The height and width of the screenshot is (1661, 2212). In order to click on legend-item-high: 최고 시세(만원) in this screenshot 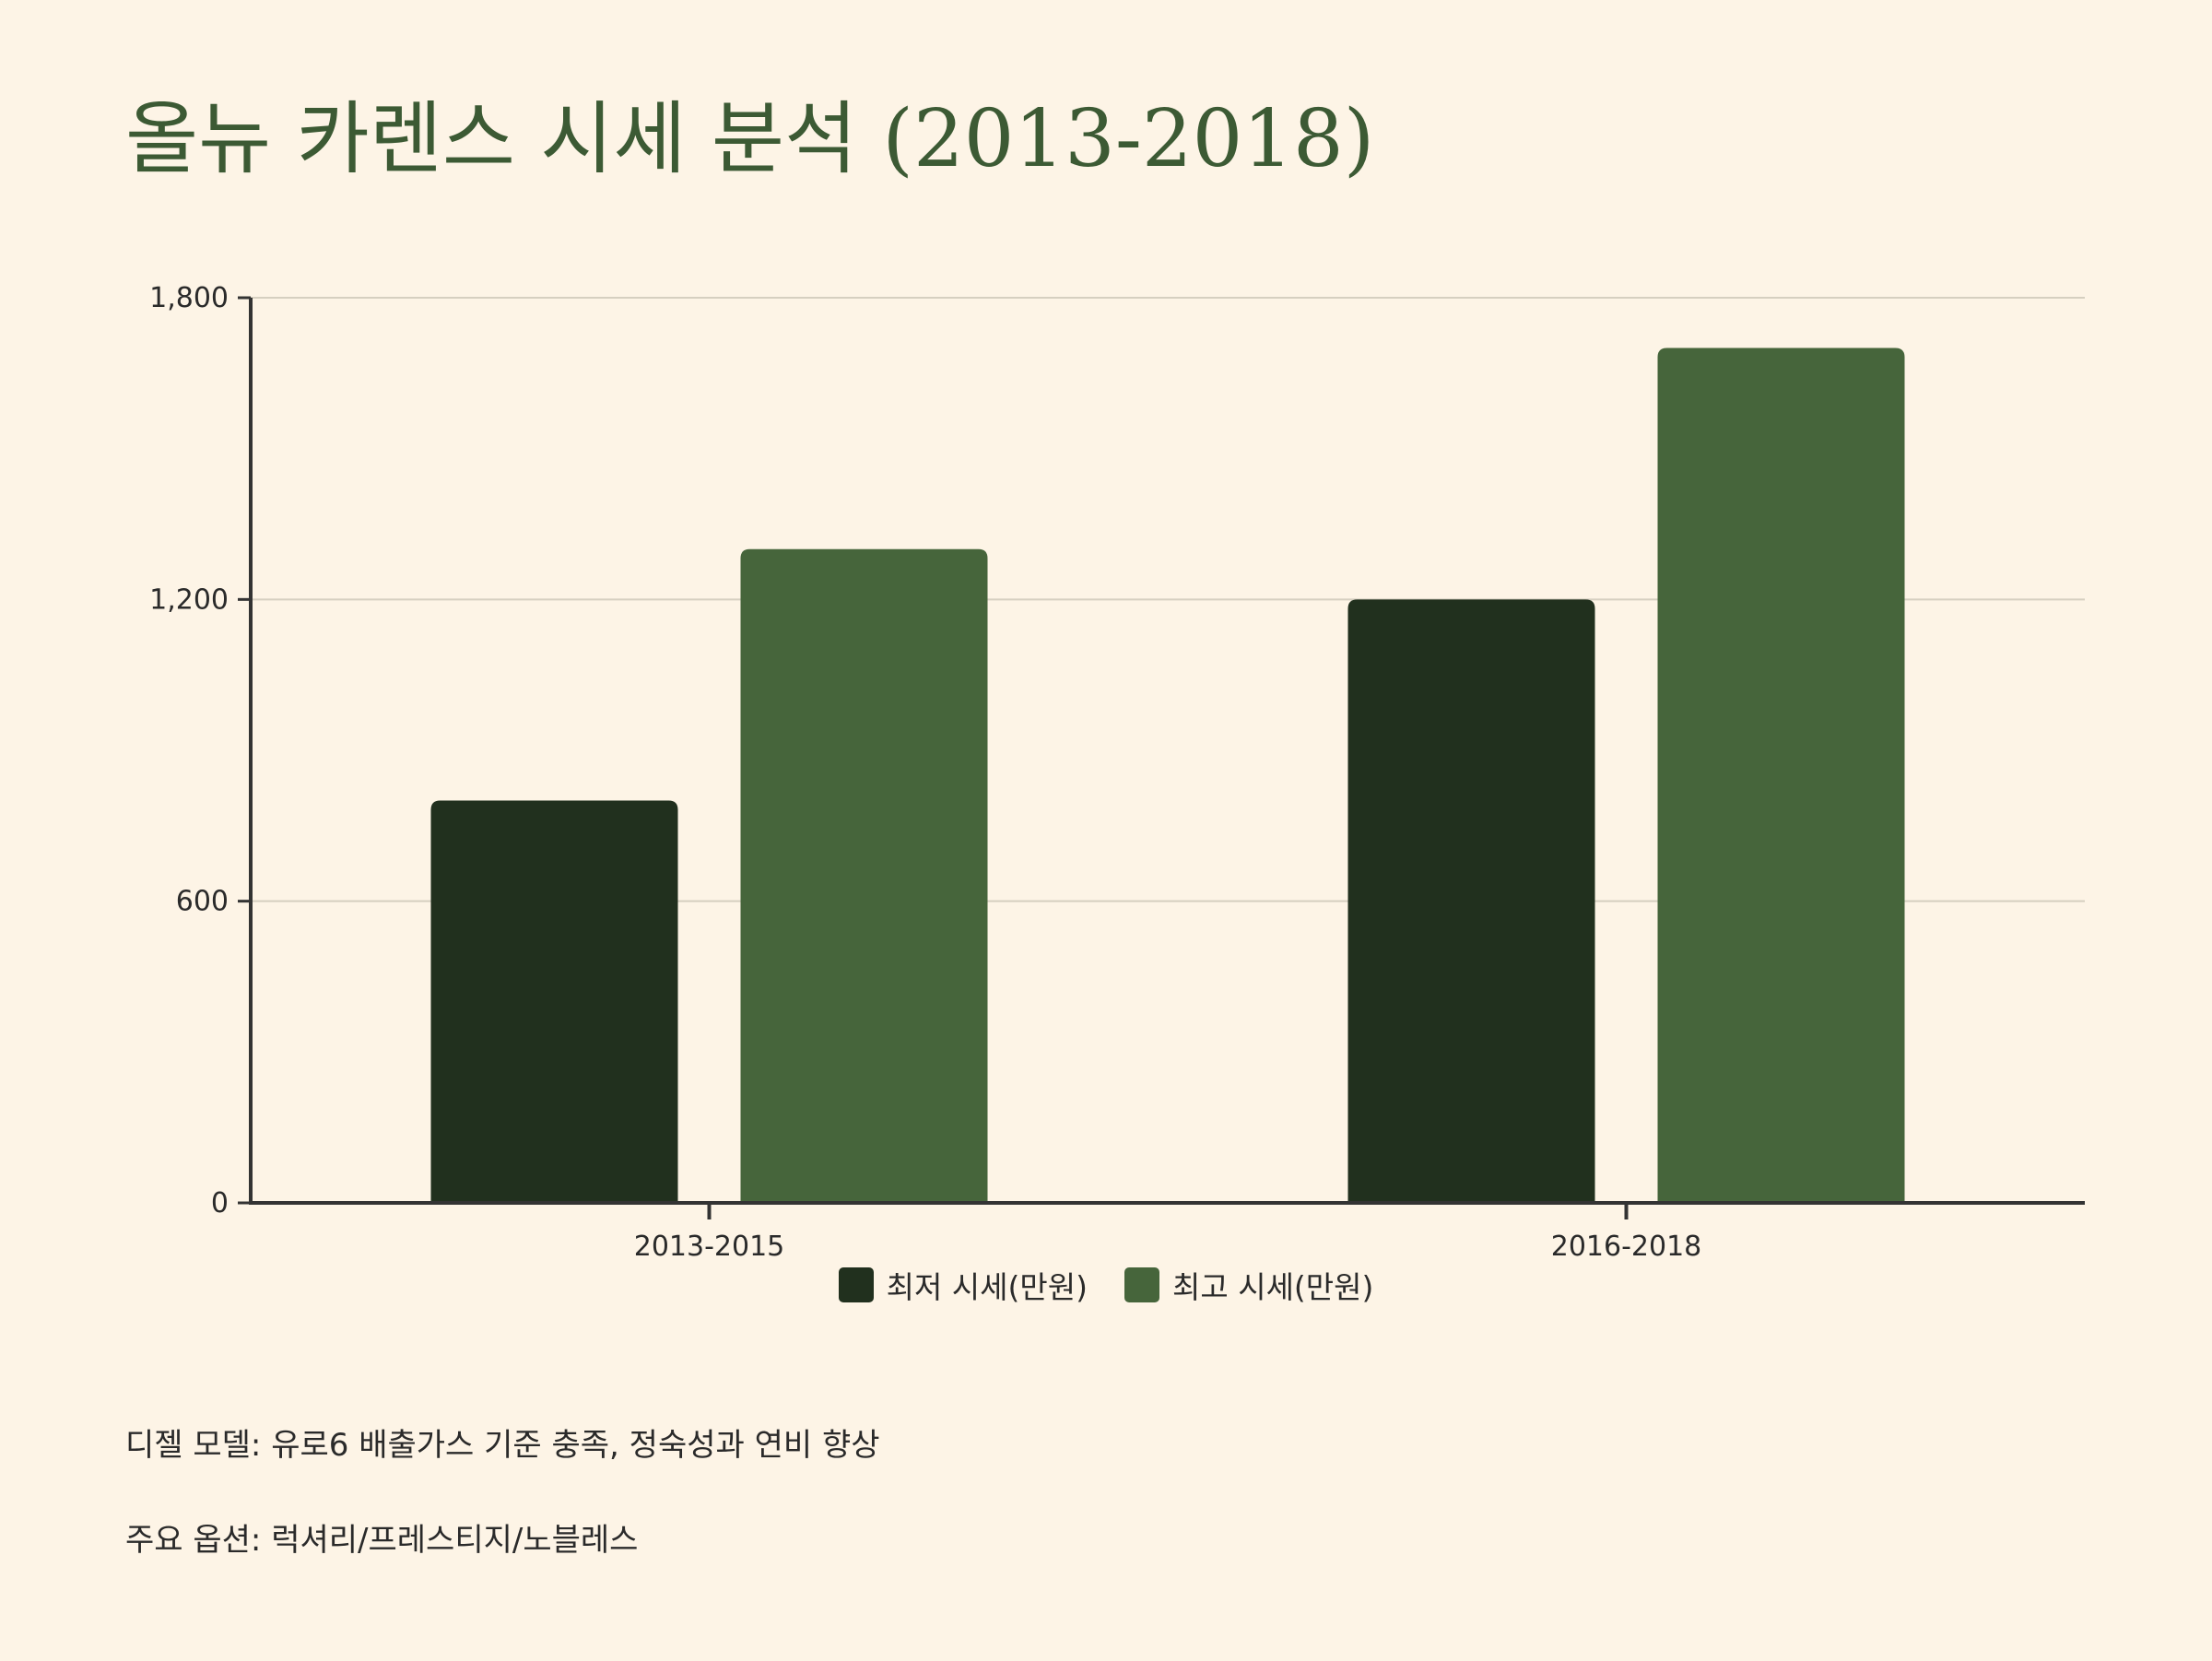, I will do `click(1248, 1285)`.